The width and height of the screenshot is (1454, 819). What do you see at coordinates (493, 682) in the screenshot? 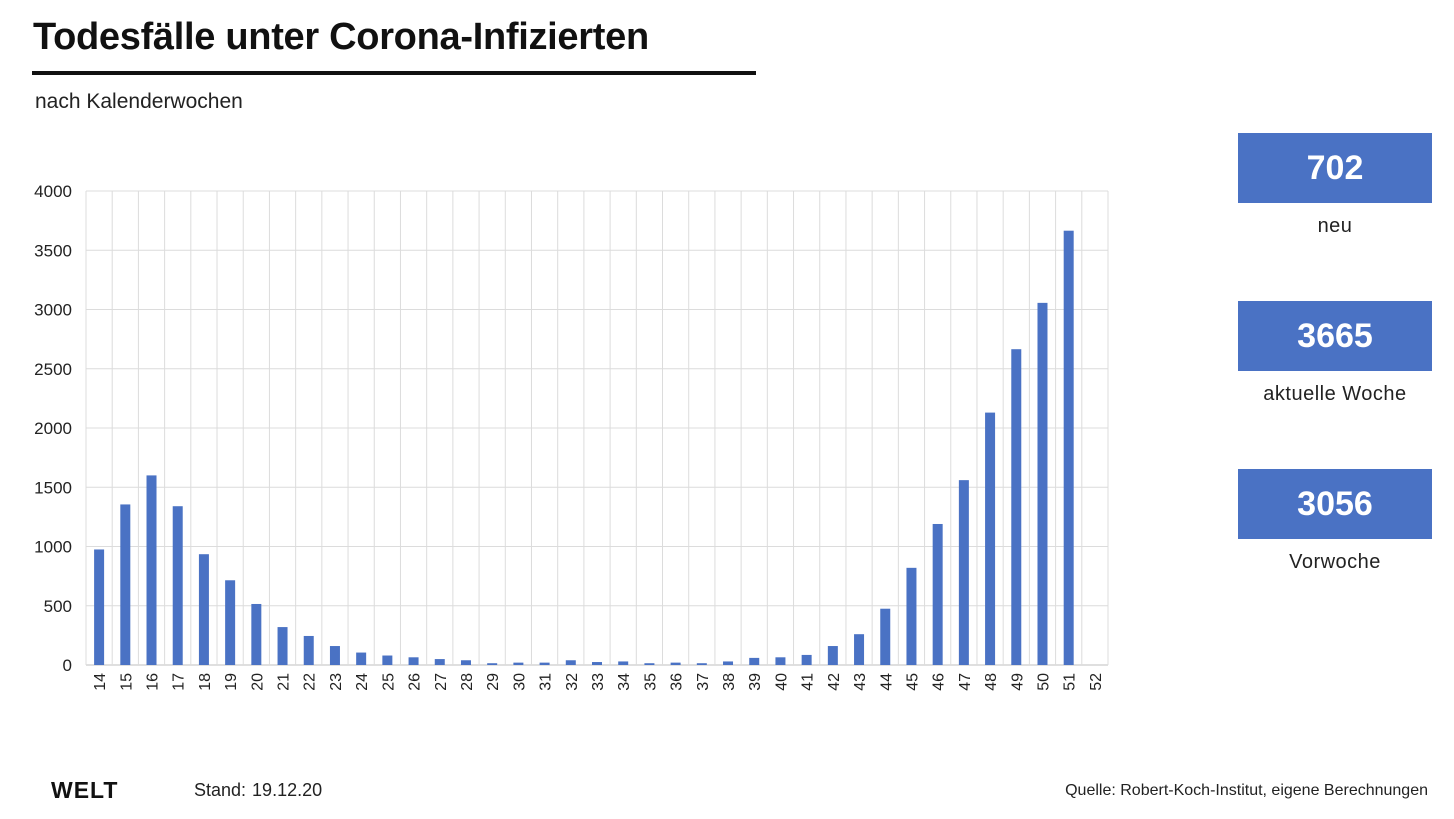
I see `x-tick-label: 29` at bounding box center [493, 682].